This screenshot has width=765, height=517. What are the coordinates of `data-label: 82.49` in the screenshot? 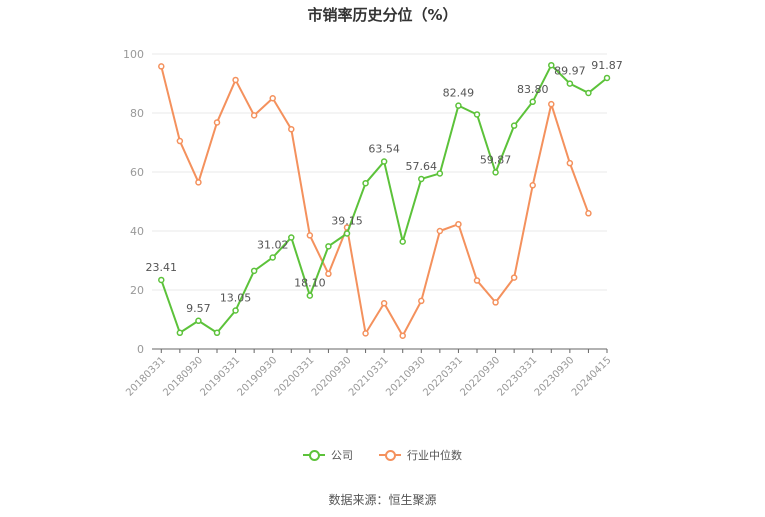 It's located at (459, 93).